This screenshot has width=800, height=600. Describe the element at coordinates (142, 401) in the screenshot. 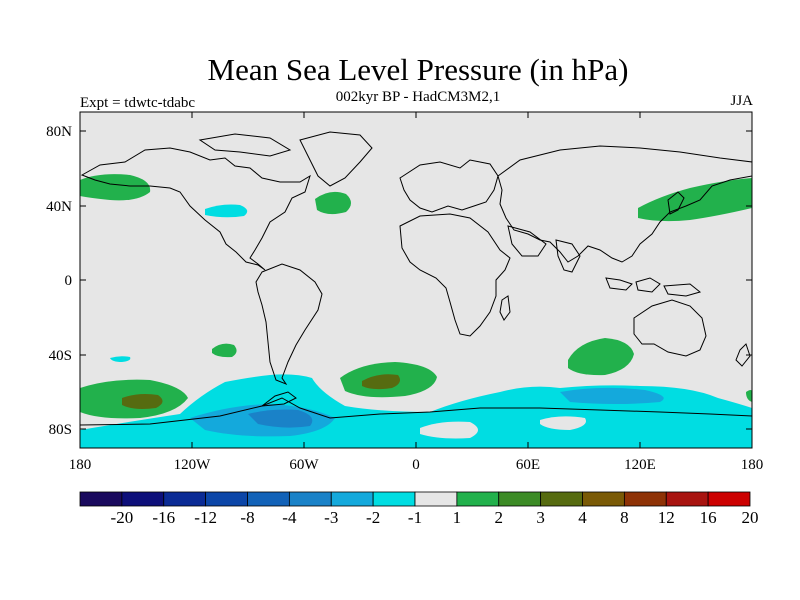

I see `anomaly-south-pacific-core` at that location.